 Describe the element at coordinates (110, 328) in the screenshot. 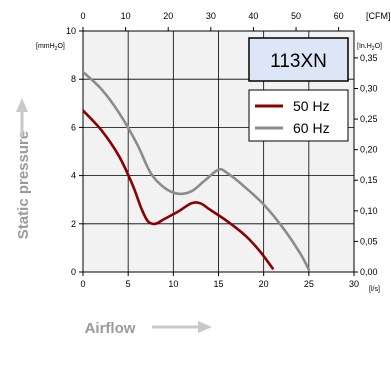

I see `x-axis-title: Airflow` at that location.